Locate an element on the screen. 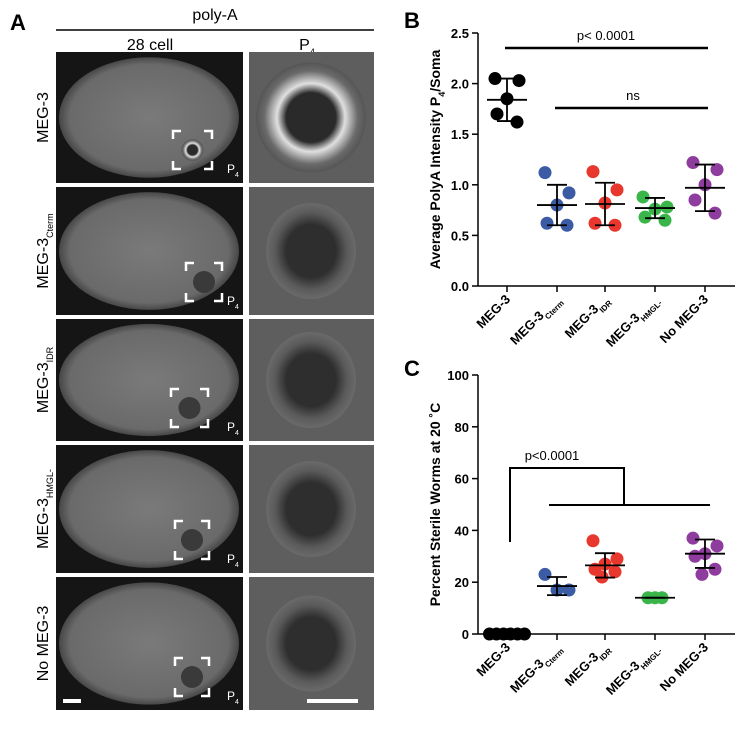  panel-label: B is located at coordinates (412, 20).